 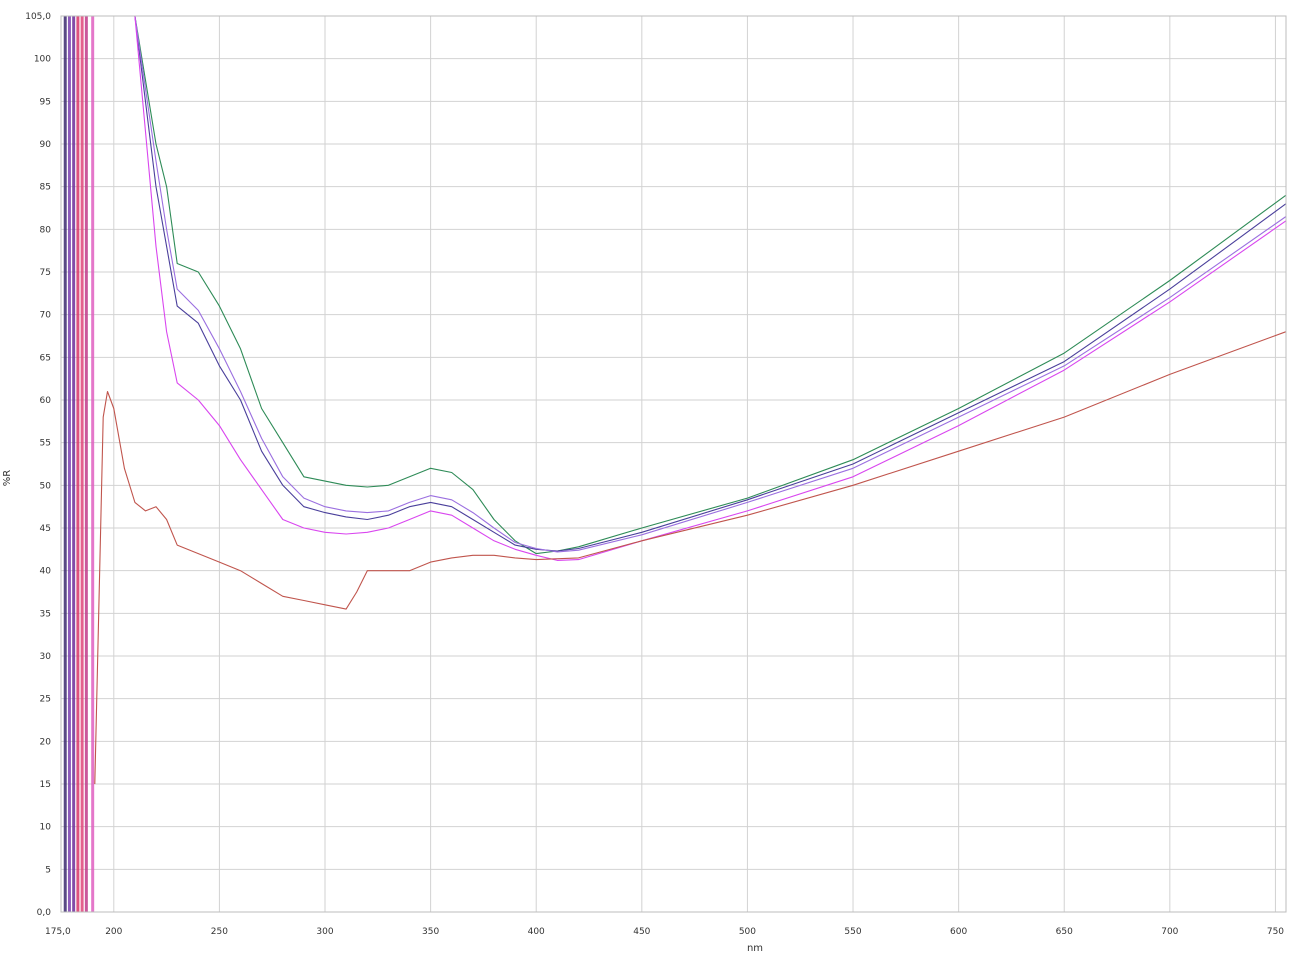 I want to click on x-tick-label: 650, so click(x=1064, y=932).